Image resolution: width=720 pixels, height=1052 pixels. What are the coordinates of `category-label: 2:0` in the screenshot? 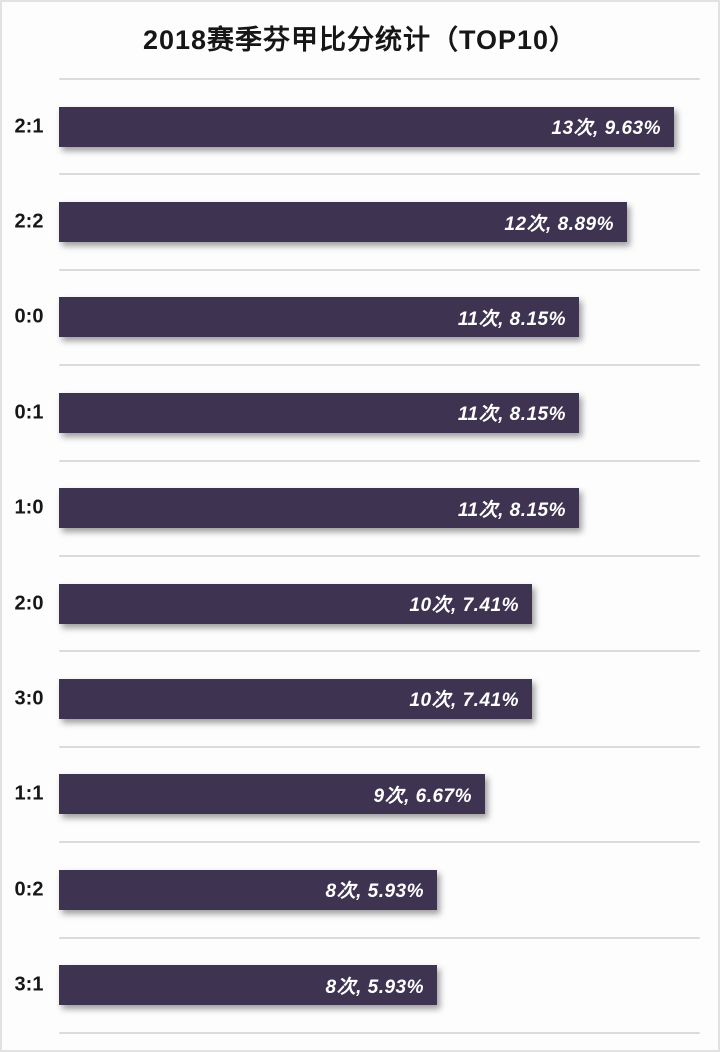 It's located at (29, 603).